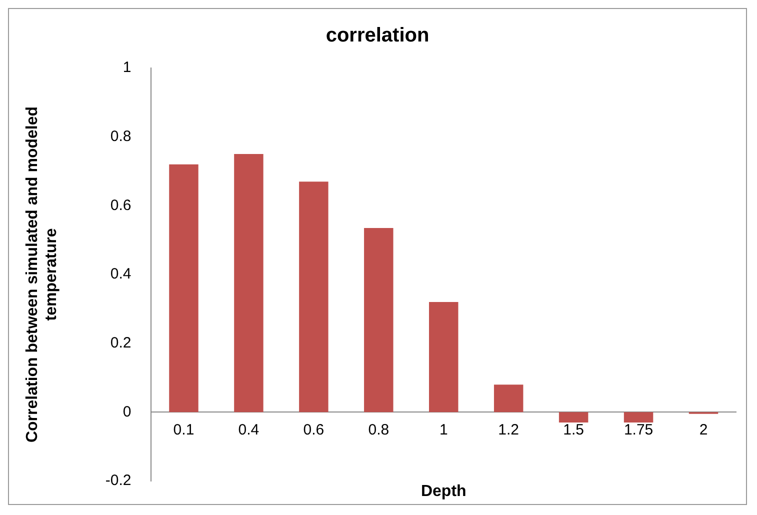 The height and width of the screenshot is (515, 757). I want to click on y-tick-label: 0, so click(127, 411).